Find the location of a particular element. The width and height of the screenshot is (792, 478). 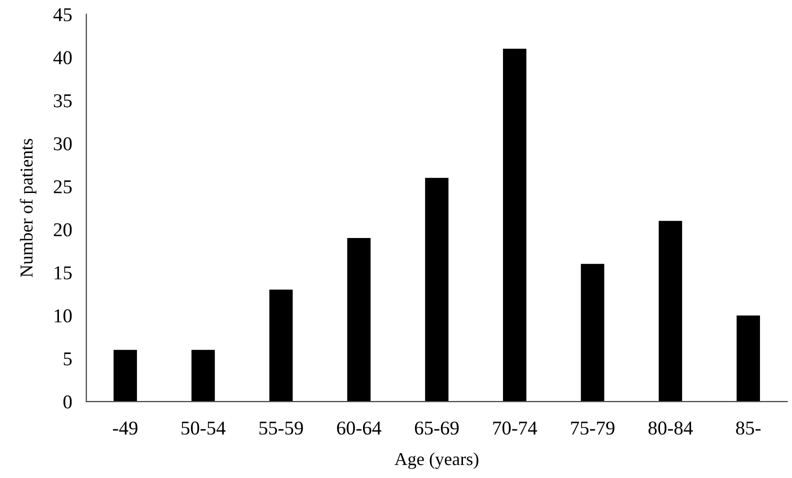

y-tick-label: 25 is located at coordinates (63, 187).